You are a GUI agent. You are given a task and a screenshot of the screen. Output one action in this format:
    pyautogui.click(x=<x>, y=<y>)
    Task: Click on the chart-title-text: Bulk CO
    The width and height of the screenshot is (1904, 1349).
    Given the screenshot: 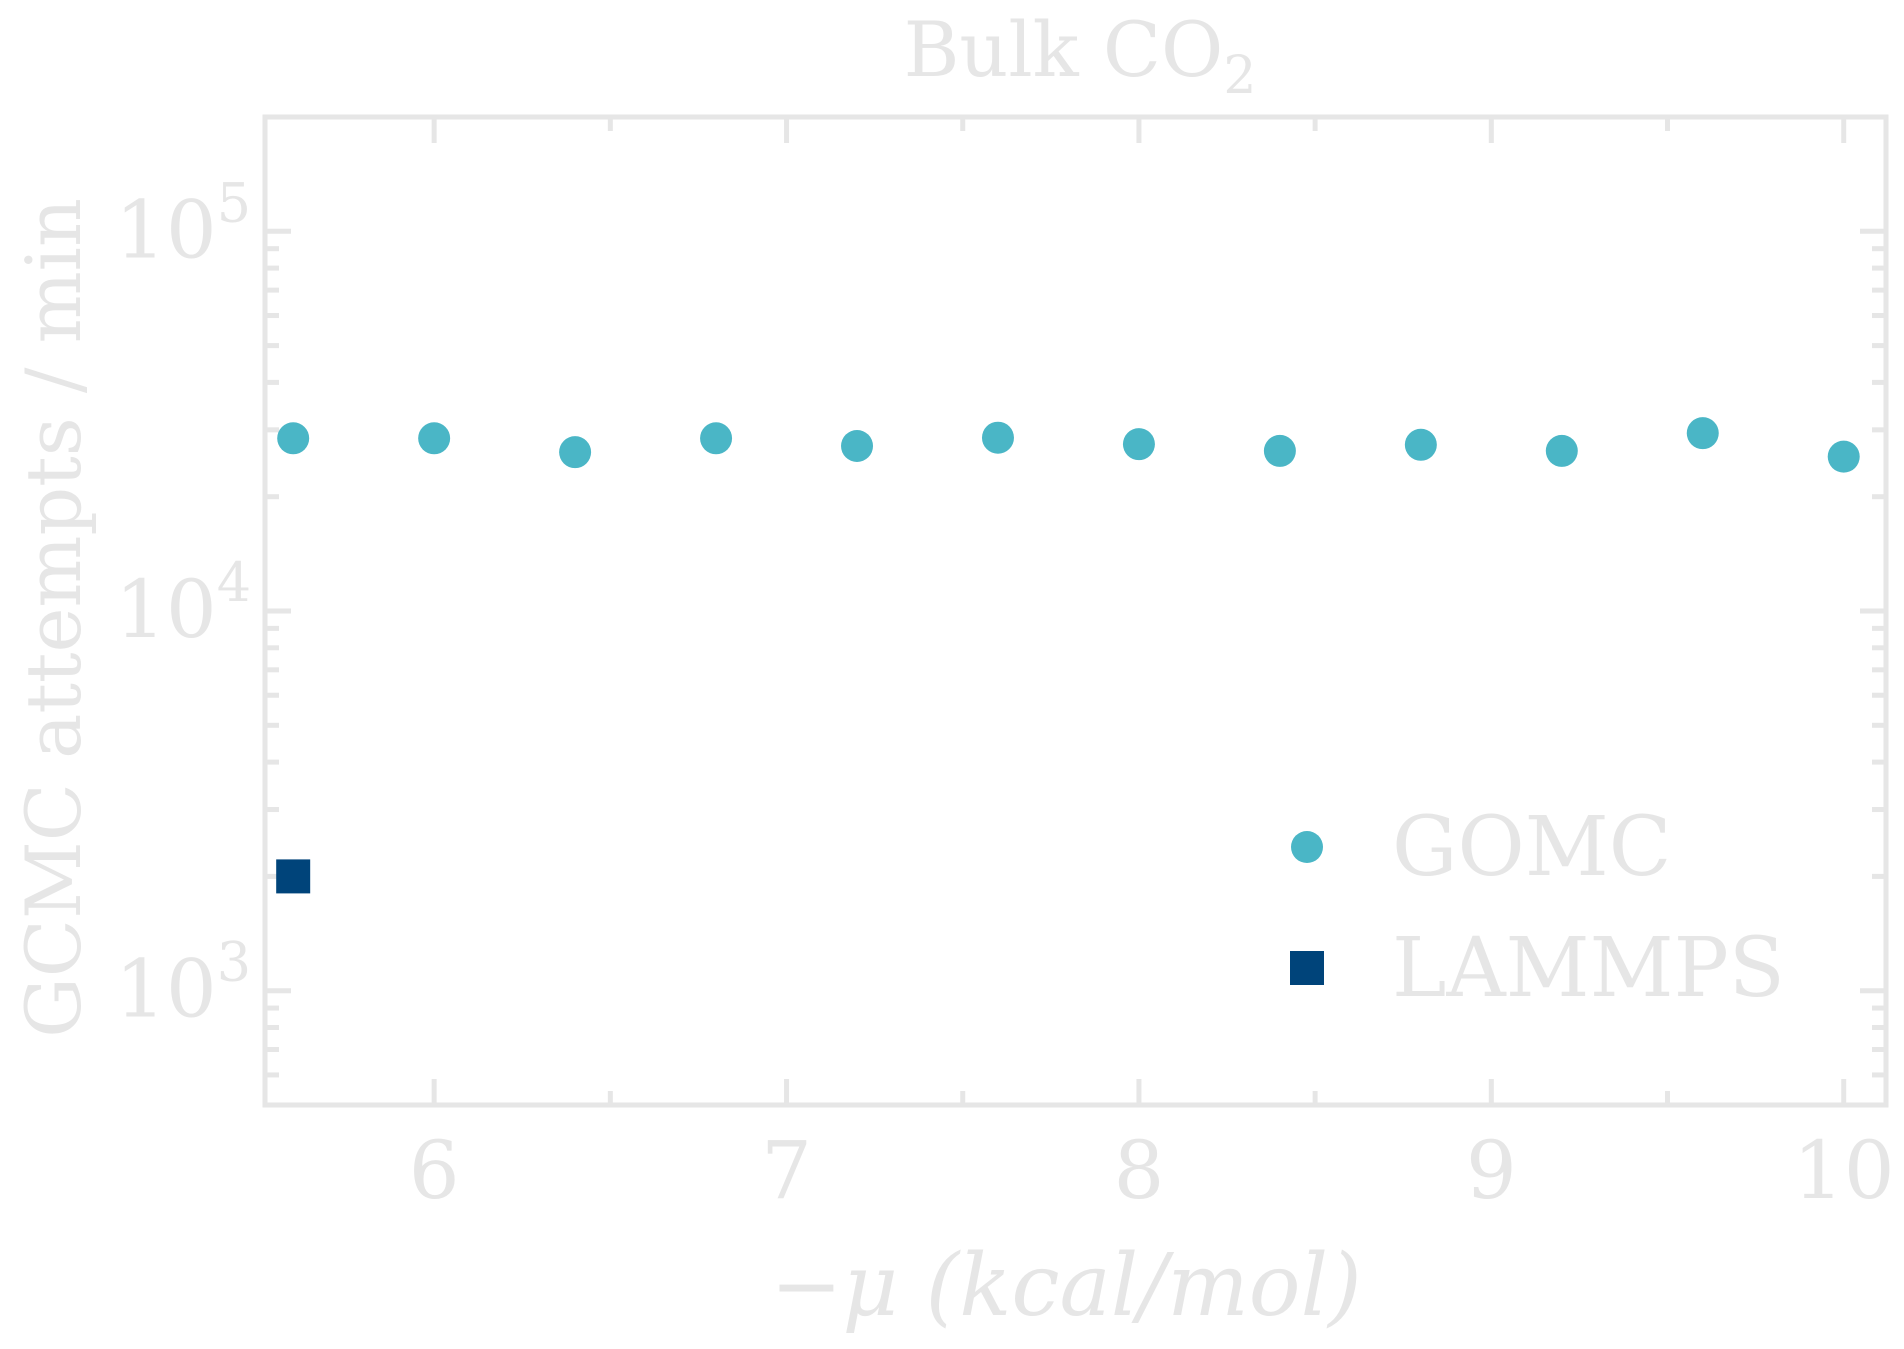 What is the action you would take?
    pyautogui.click(x=1064, y=49)
    